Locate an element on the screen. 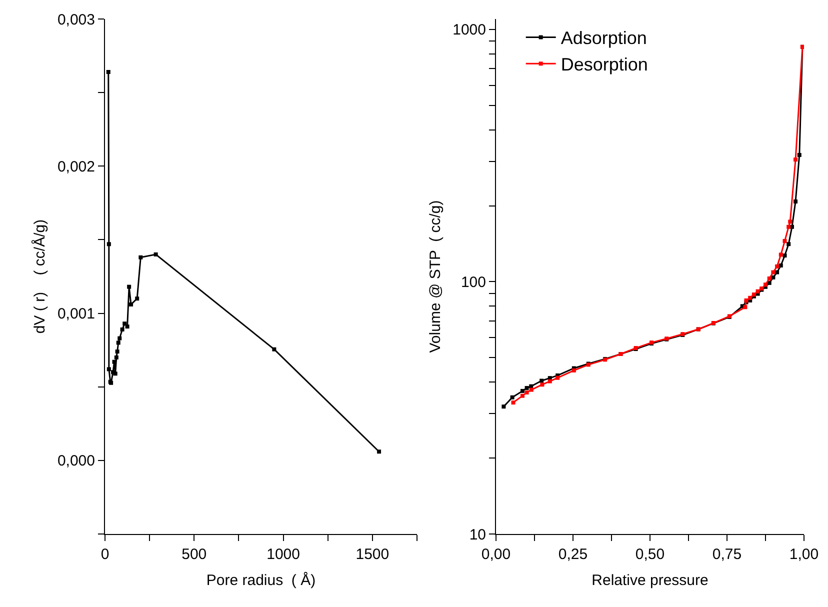 This screenshot has height=607, width=828. x-tick-label: 1000 is located at coordinates (283, 554).